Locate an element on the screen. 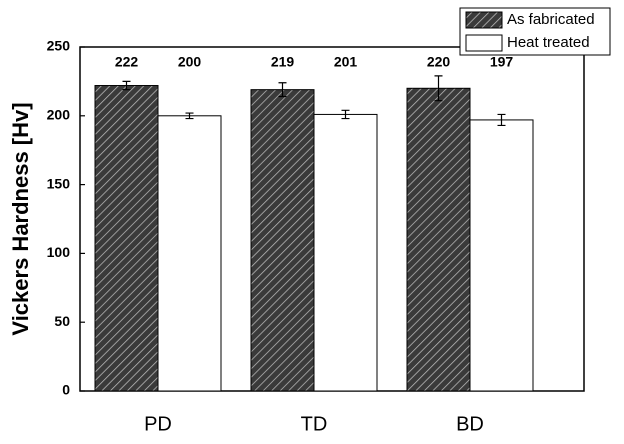 The width and height of the screenshot is (624, 444). y-tick-label: 150 is located at coordinates (59, 183).